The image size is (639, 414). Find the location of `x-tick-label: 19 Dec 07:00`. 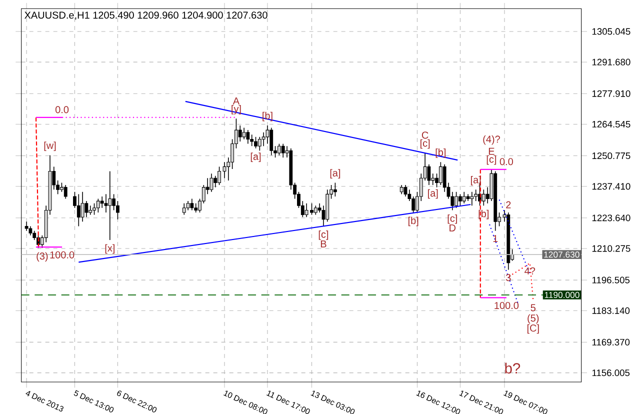

x-tick-label: 19 Dec 07:00 is located at coordinates (525, 402).